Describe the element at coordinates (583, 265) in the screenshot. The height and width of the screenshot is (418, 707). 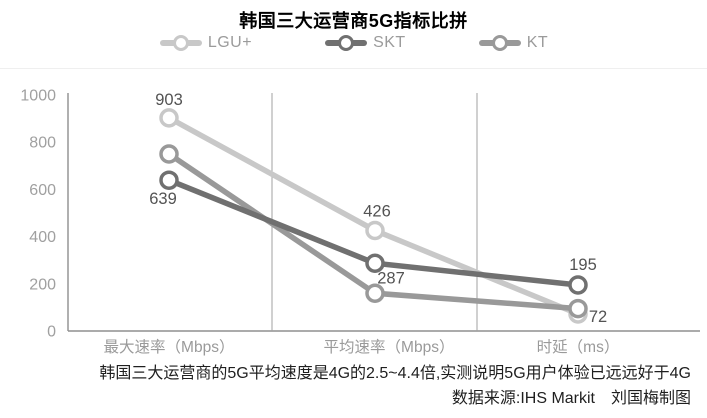
I see `svg-text: 195` at that location.